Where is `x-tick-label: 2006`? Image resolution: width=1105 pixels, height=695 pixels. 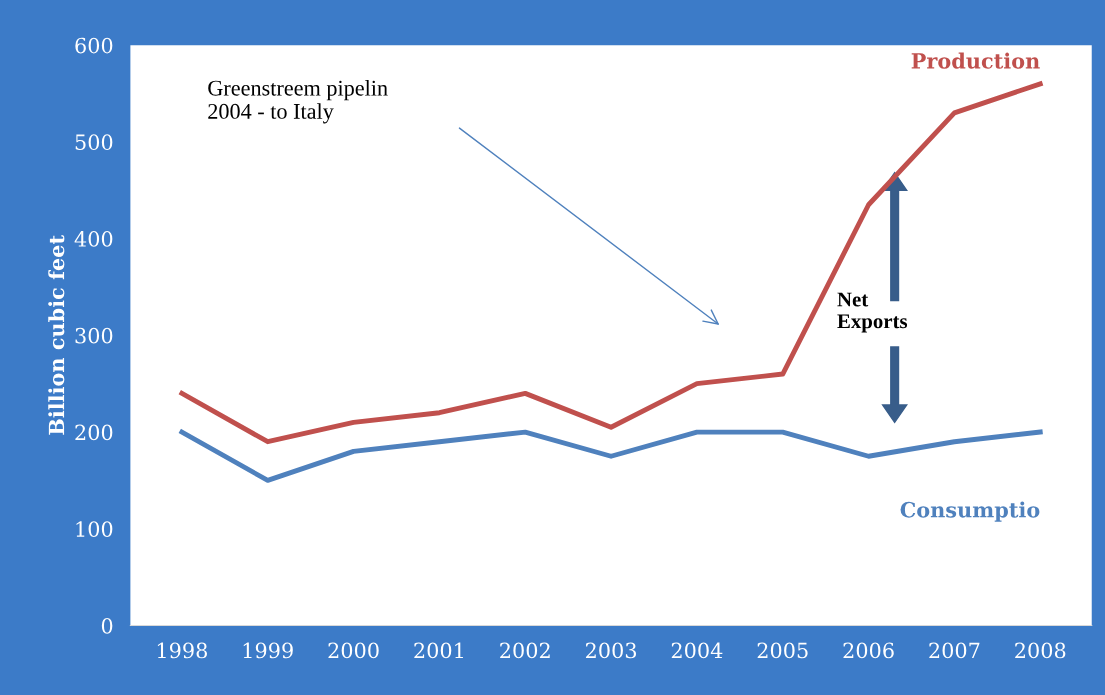
x-tick-label: 2006 is located at coordinates (868, 650).